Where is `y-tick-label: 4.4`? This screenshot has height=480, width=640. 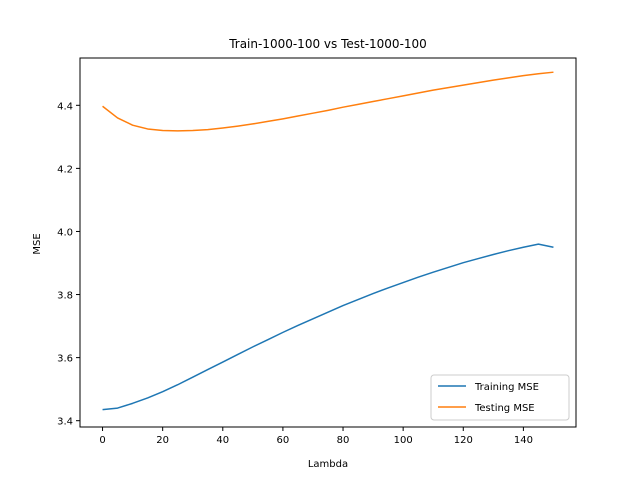 y-tick-label: 4.4 is located at coordinates (65, 106).